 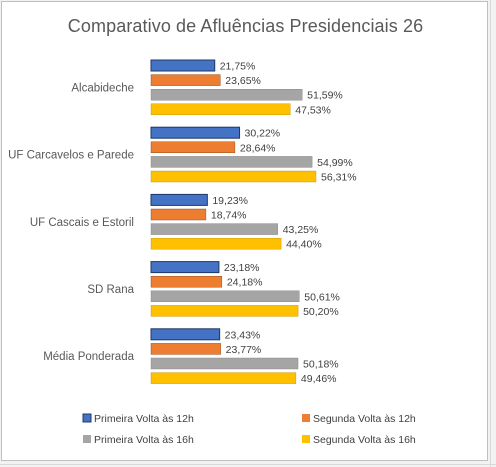 I want to click on category-label: SD Rana, so click(x=110, y=290).